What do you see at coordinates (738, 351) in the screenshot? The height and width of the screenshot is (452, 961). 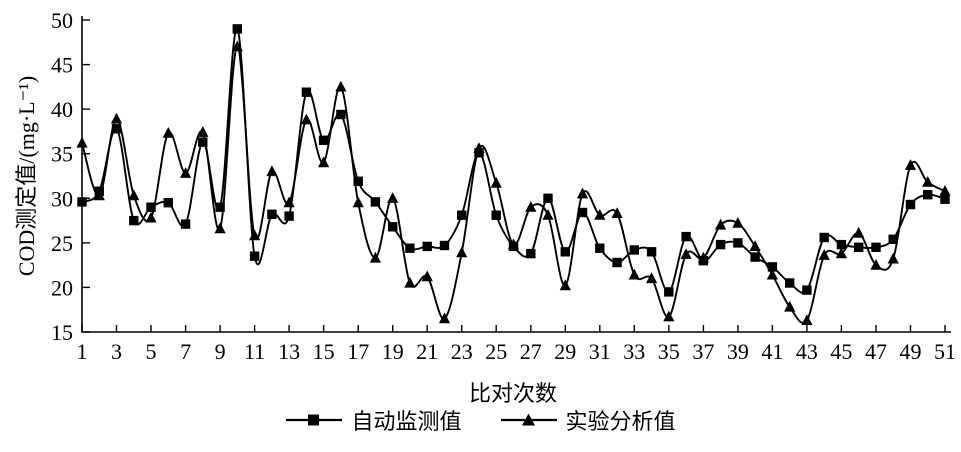 I see `x-tick-label: 39` at bounding box center [738, 351].